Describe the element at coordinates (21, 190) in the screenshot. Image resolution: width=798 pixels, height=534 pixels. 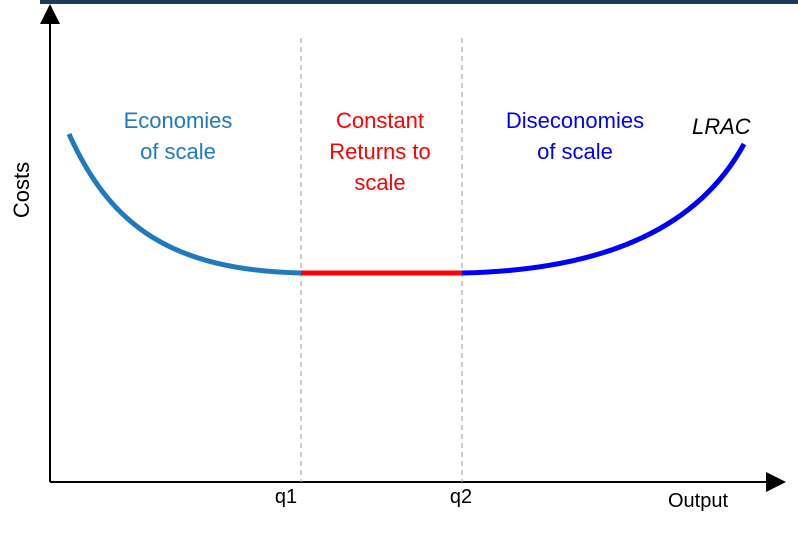
I see `y-axis-label: Costs` at that location.